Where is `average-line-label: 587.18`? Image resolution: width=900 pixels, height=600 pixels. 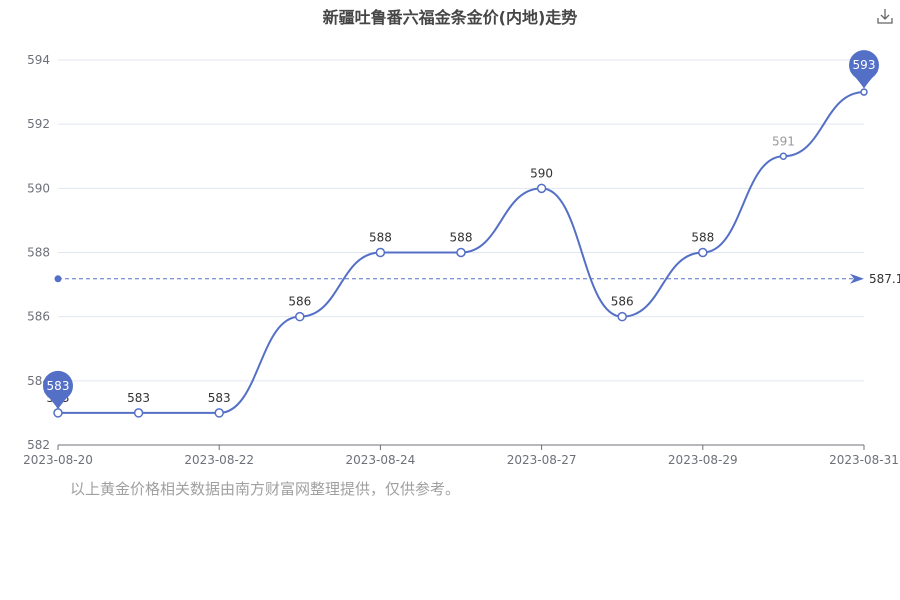 average-line-label: 587.18 is located at coordinates (884, 279).